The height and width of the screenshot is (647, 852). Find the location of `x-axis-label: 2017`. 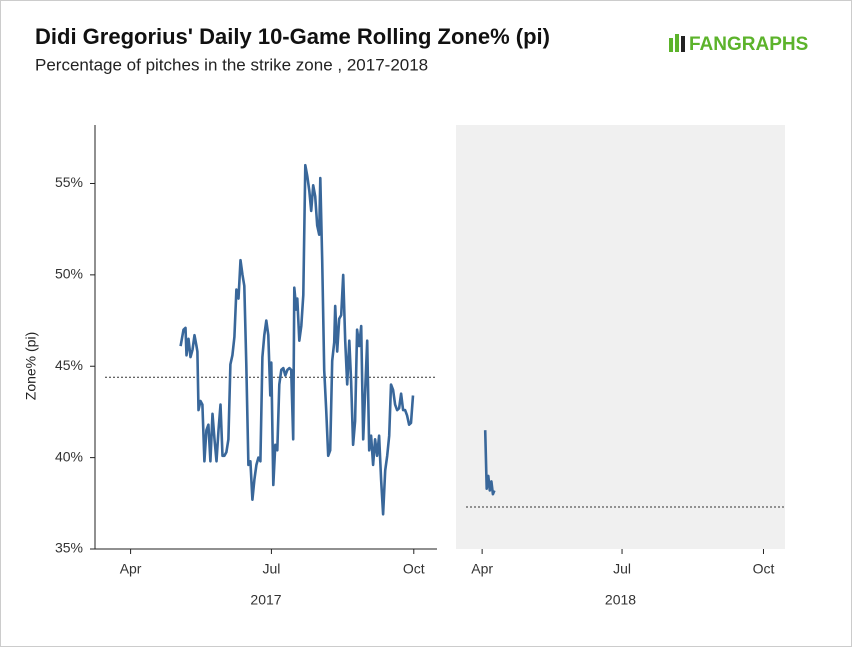

x-axis-label: 2017 is located at coordinates (265, 600).